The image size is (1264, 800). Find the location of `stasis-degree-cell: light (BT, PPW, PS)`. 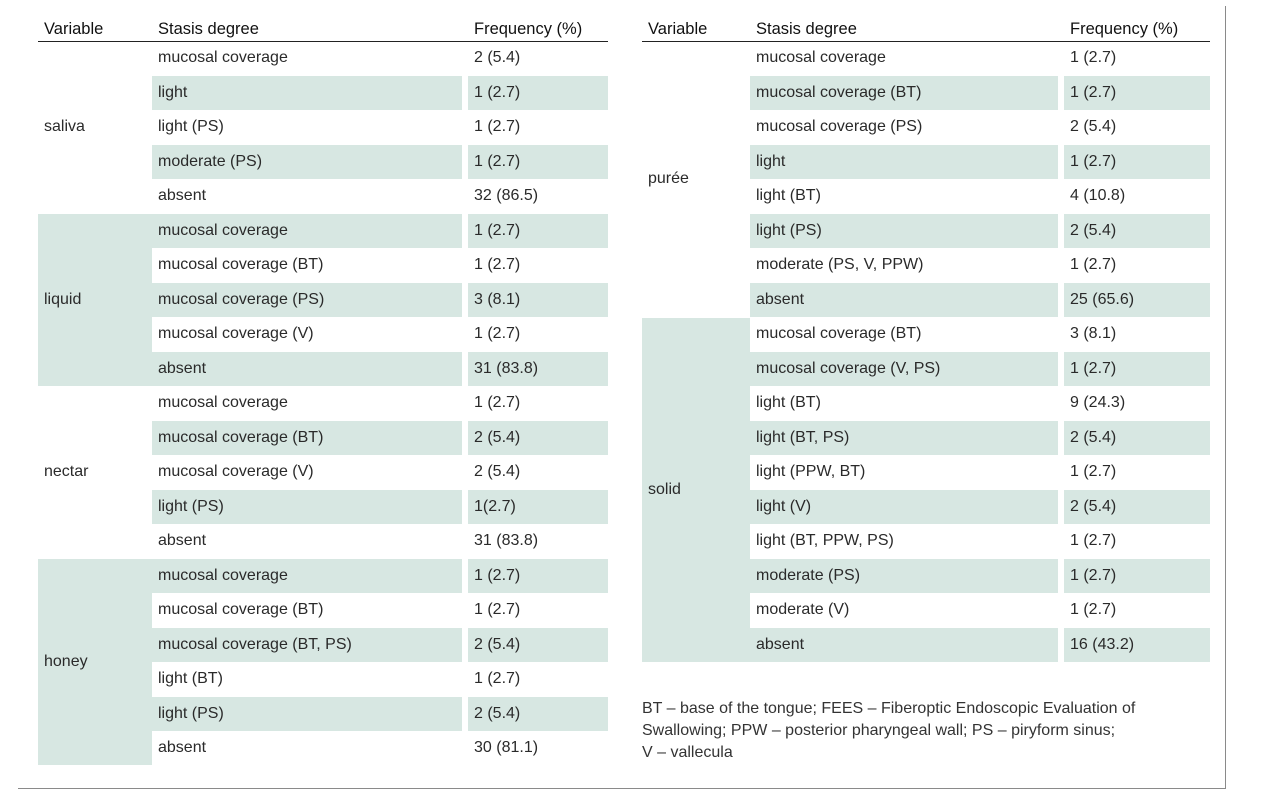

stasis-degree-cell: light (BT, PPW, PS) is located at coordinates (904, 541).